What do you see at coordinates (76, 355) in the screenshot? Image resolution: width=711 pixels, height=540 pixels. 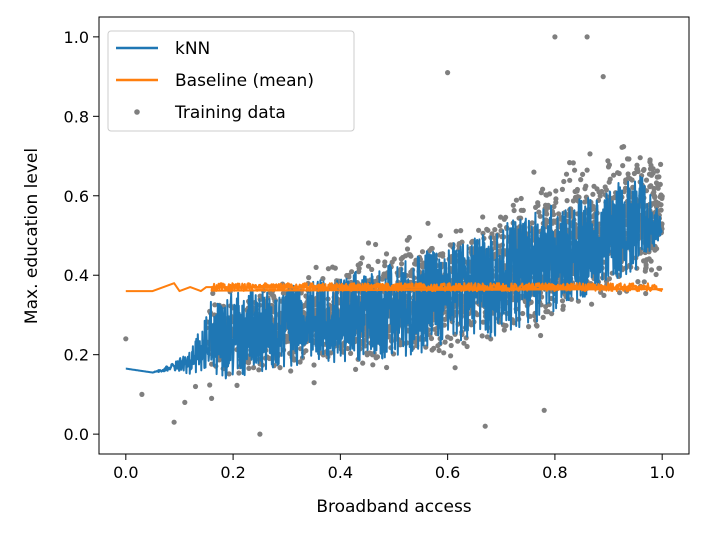 I see `y-tick-label: 0.2` at bounding box center [76, 355].